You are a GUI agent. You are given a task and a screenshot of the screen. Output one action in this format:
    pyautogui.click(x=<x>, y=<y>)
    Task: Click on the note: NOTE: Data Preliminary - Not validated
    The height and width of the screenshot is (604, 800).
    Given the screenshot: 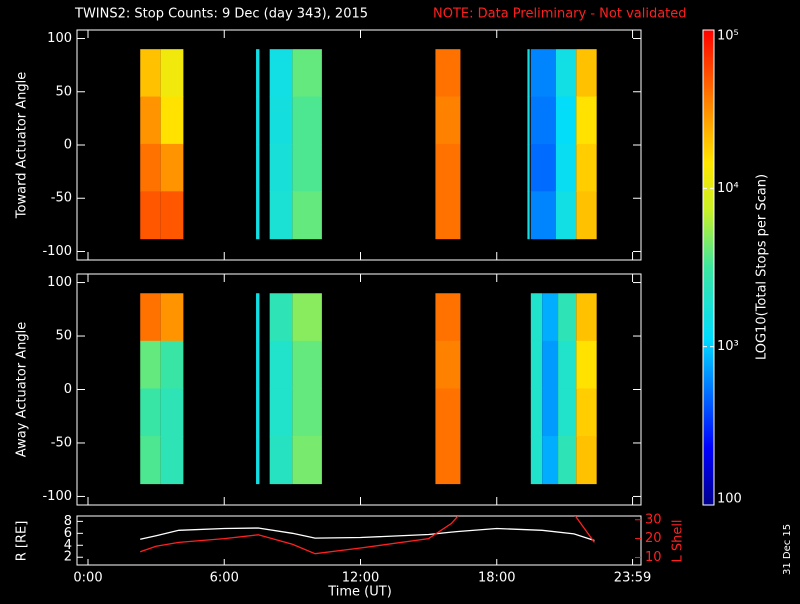 What is the action you would take?
    pyautogui.click(x=560, y=14)
    